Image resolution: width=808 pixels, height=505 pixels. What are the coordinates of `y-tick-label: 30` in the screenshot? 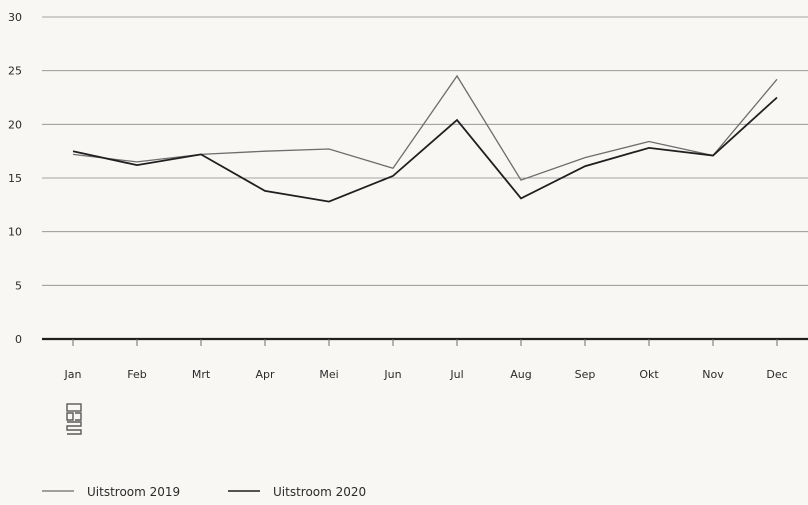 It's located at (15, 17).